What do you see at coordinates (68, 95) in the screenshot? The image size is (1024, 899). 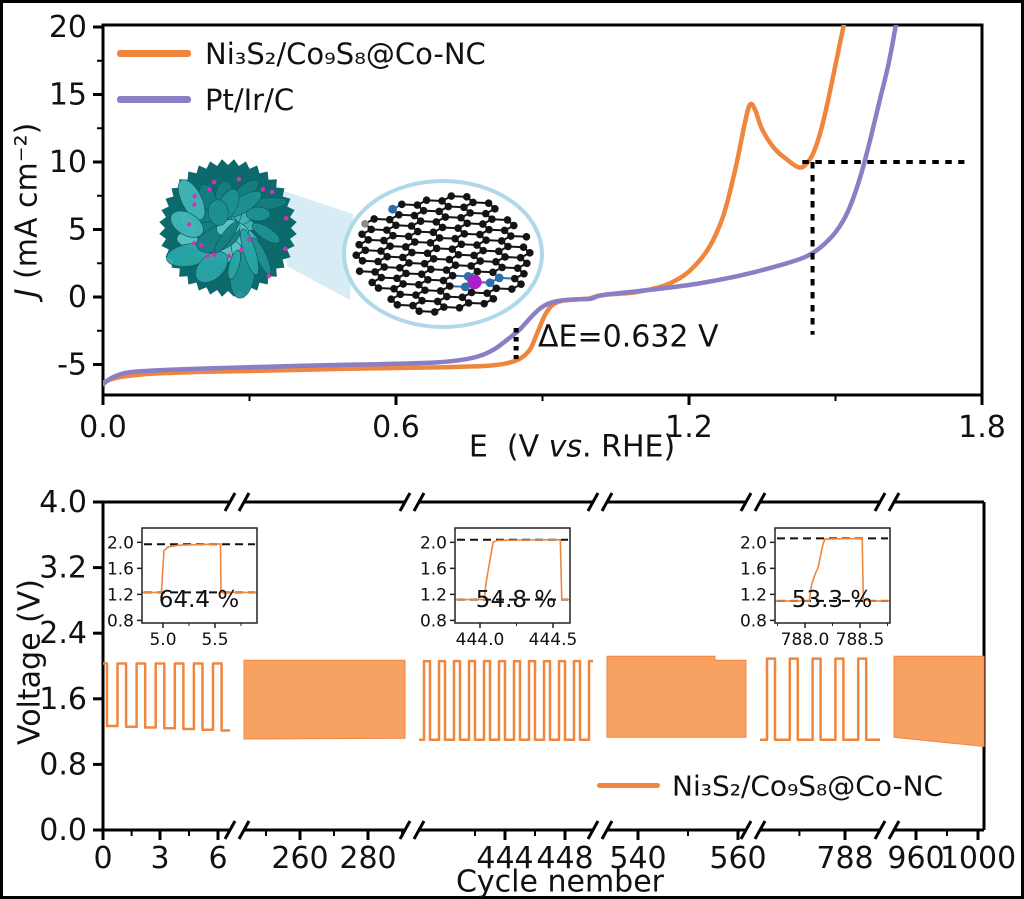 I see `top-y-tick-label: 15` at bounding box center [68, 95].